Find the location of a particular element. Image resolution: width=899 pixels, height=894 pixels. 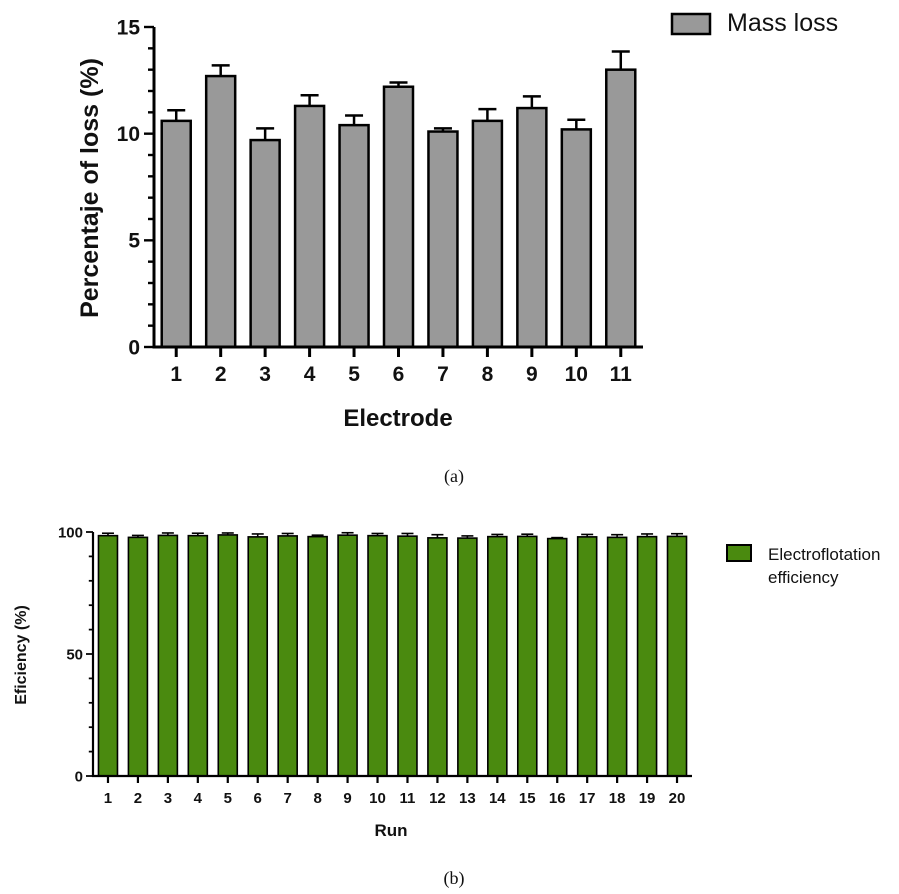

b-x-tick-label: 3 is located at coordinates (168, 798).